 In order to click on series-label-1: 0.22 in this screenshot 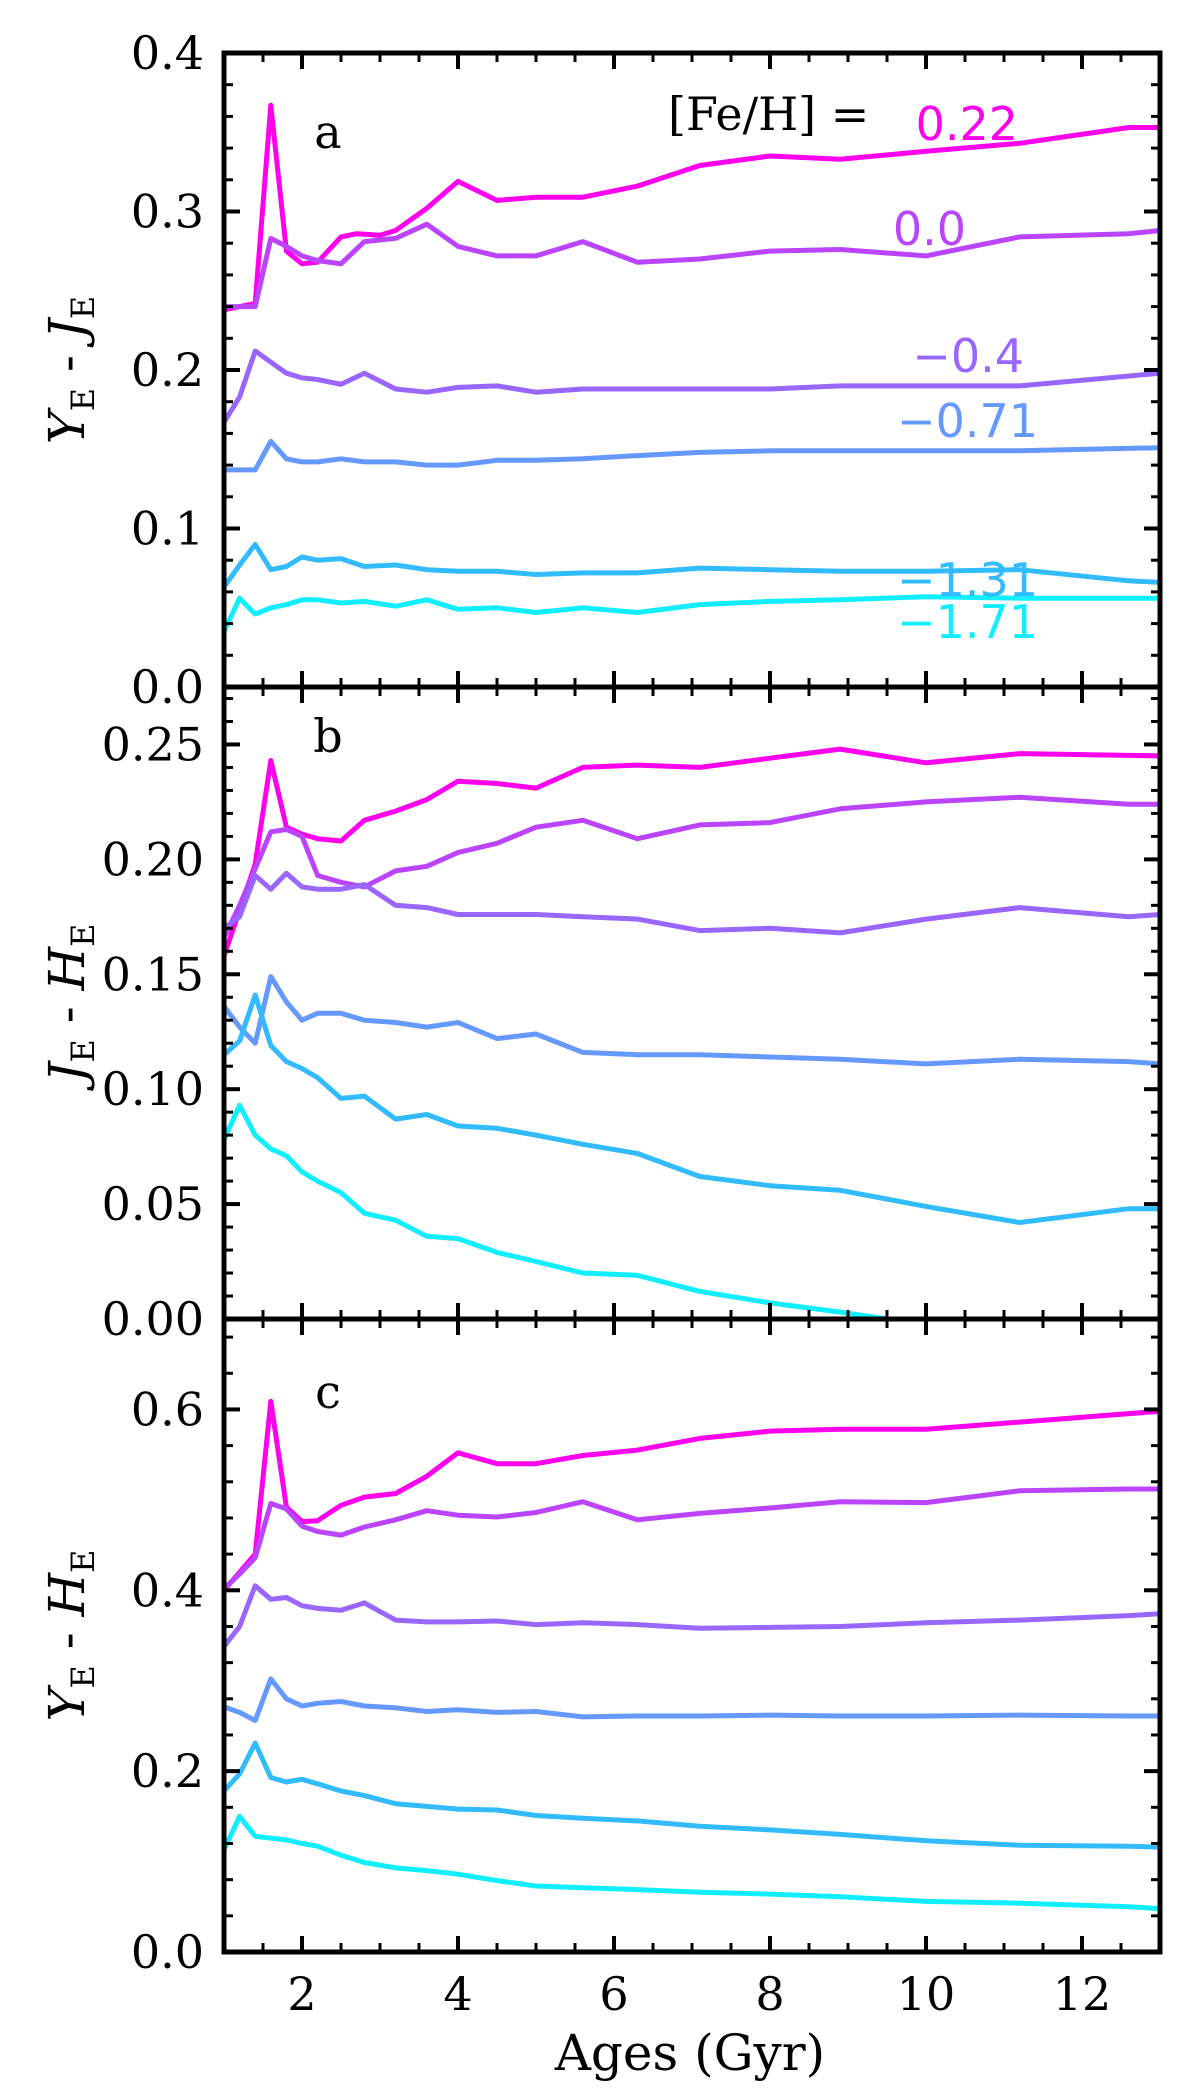, I will do `click(967, 124)`.